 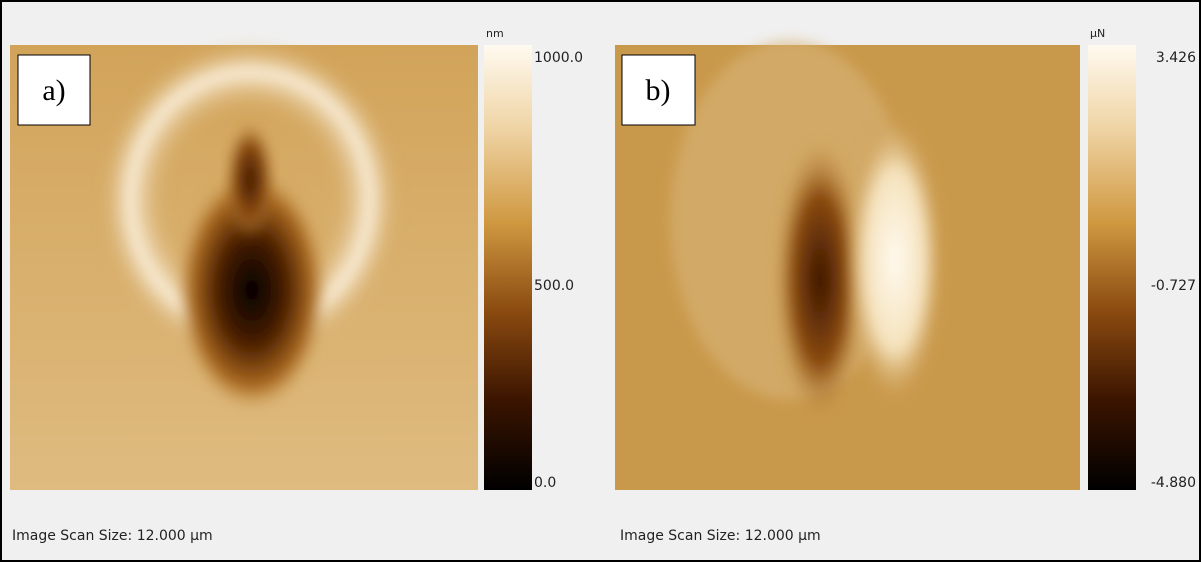 I want to click on panel-label: a), so click(x=53, y=90).